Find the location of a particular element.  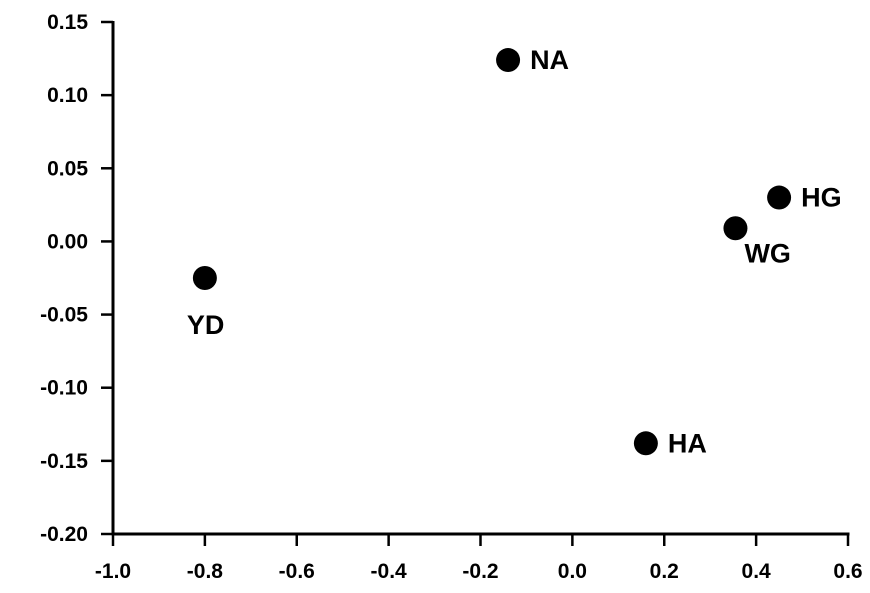

x-tick-label: 0.2 is located at coordinates (664, 571).